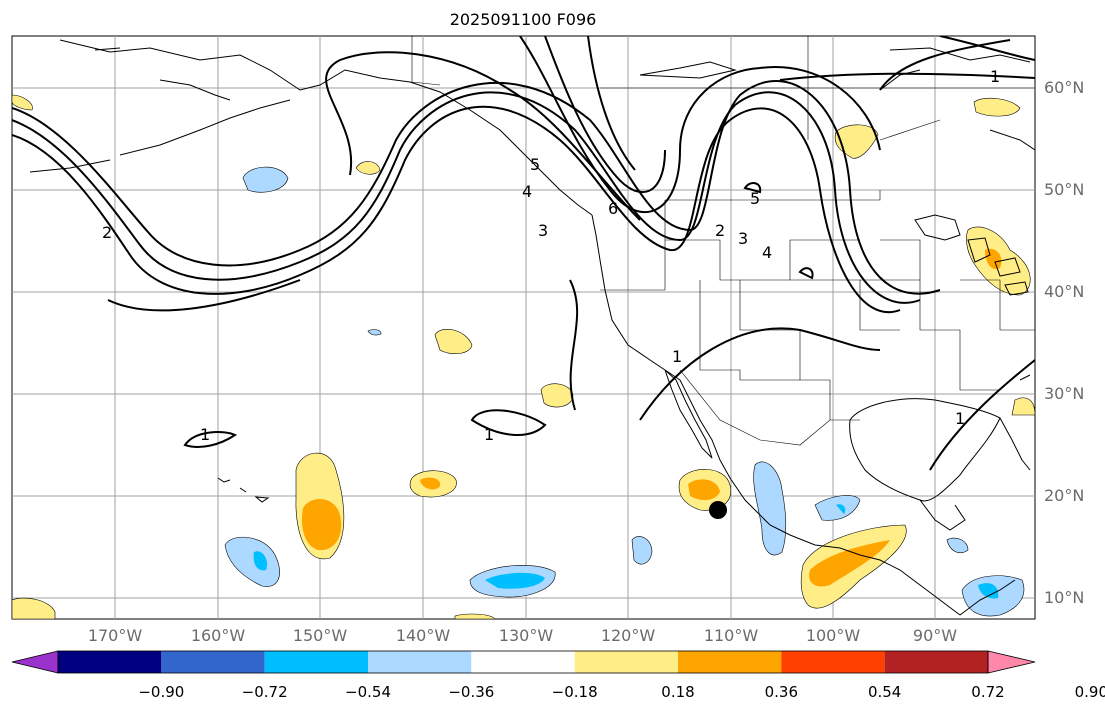 This screenshot has height=712, width=1105. Describe the element at coordinates (264, 692) in the screenshot. I see `colorbar-tick-label: −0.72` at that location.